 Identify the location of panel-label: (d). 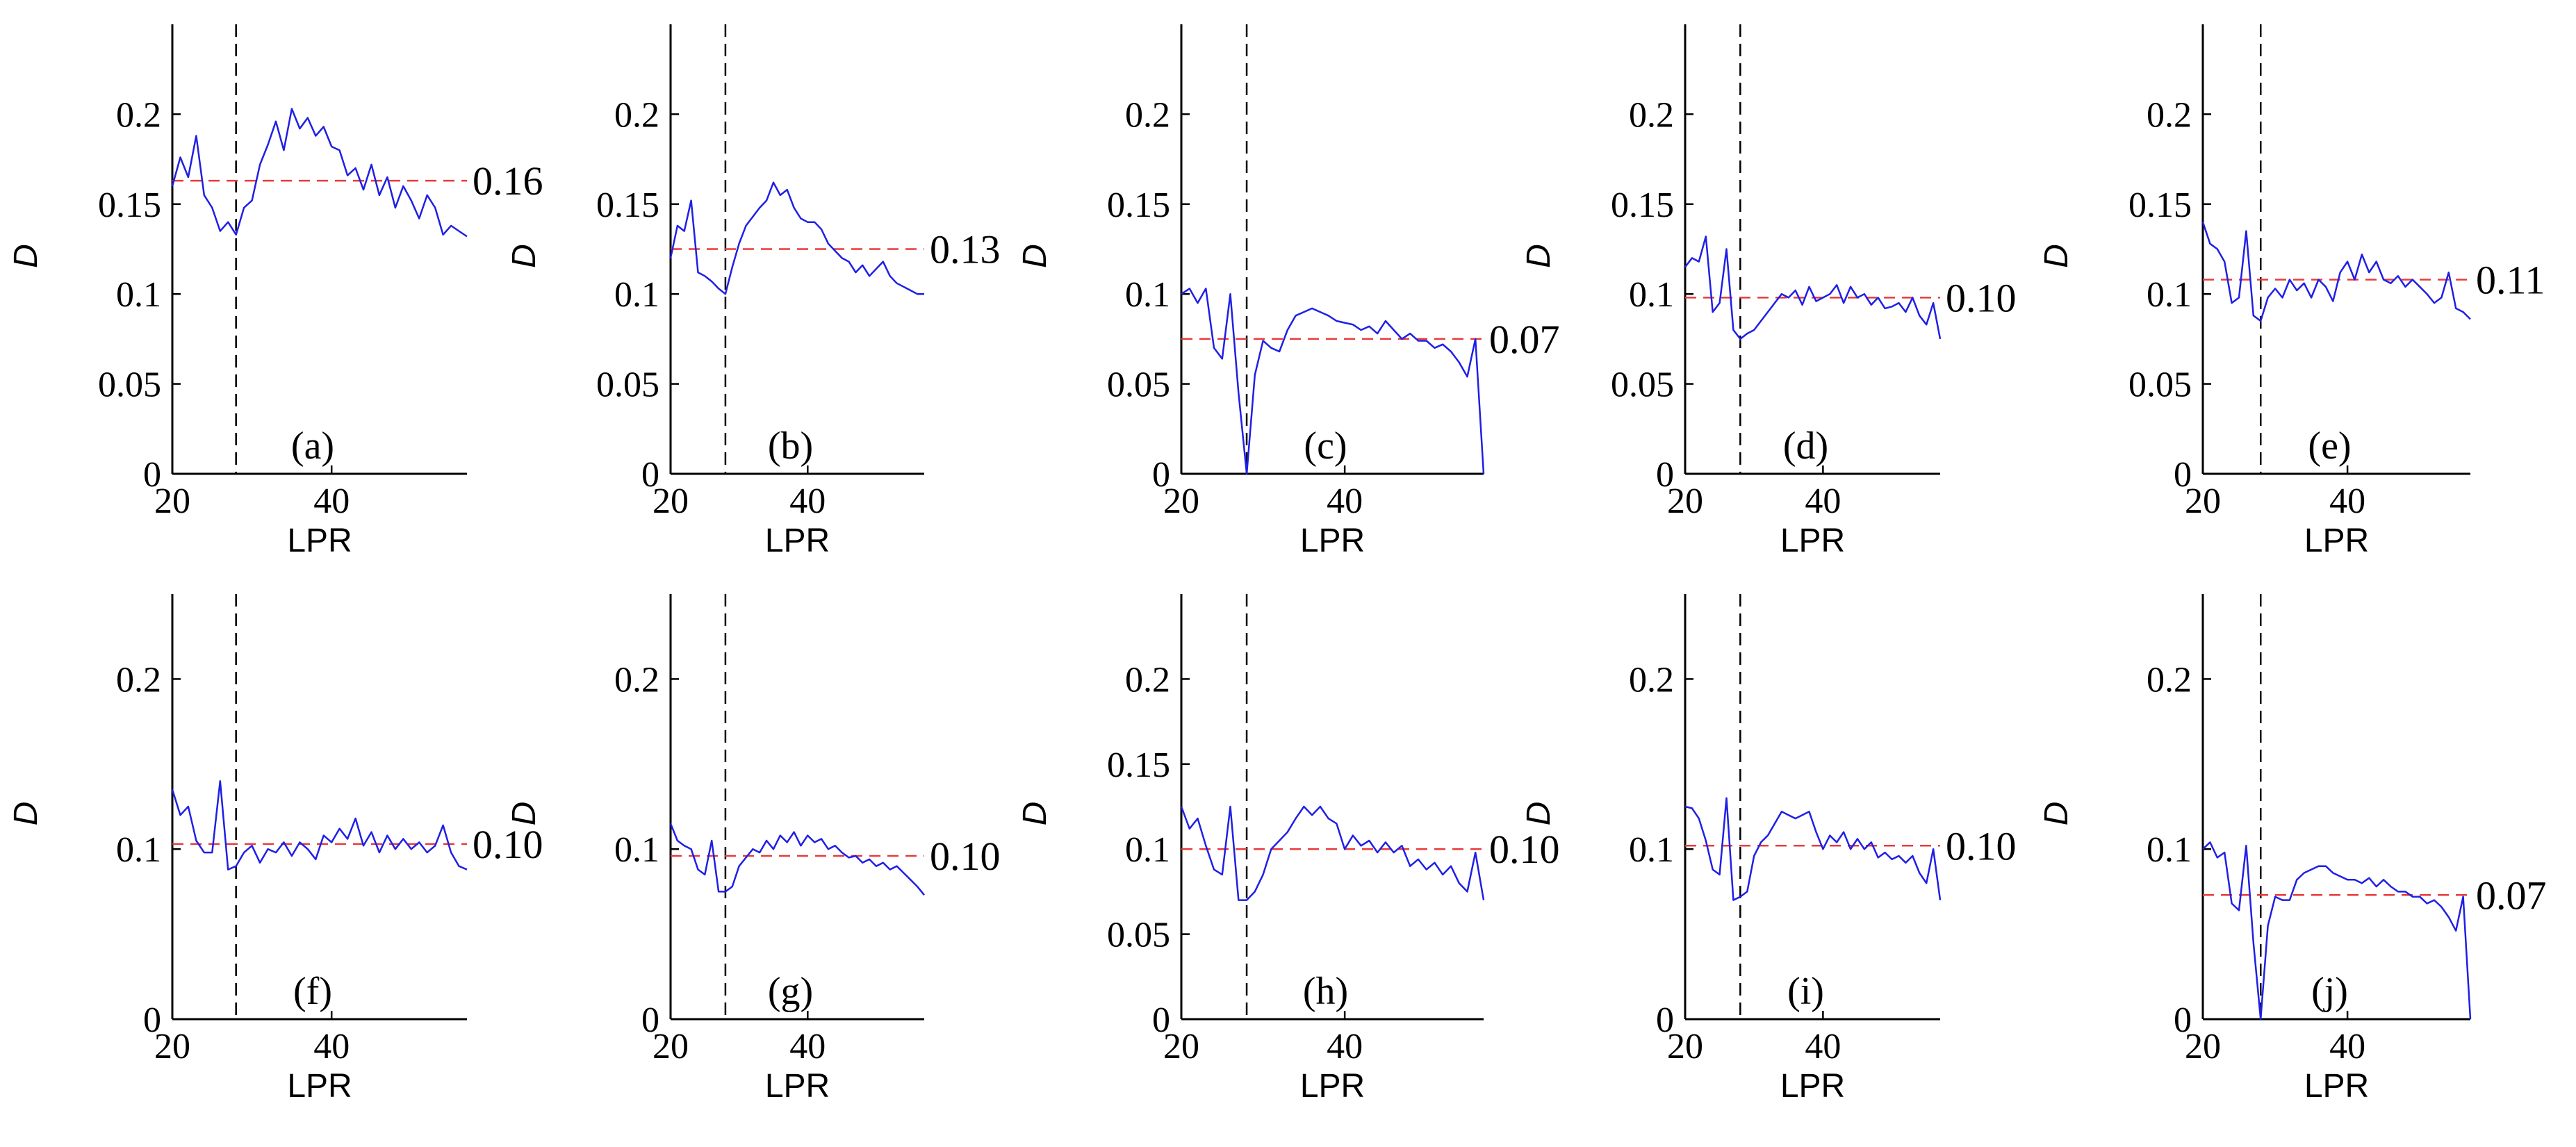
(1806, 446).